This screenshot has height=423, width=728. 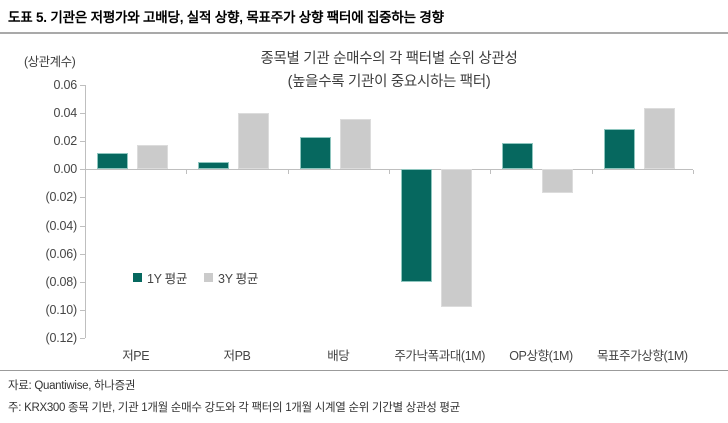 I want to click on legend-item-1y: 1Y 평균, so click(x=160, y=277).